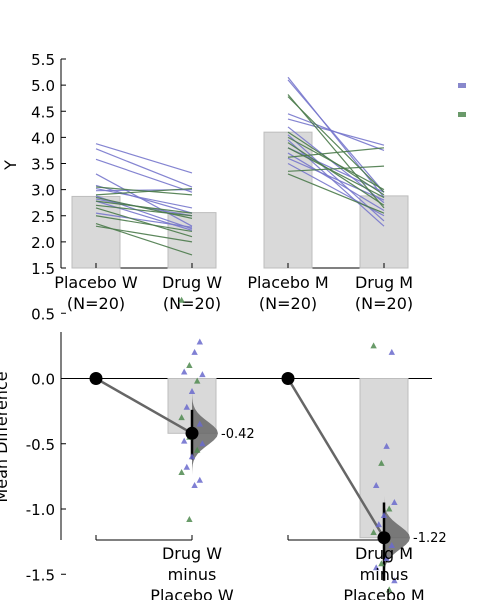 This screenshot has height=600, width=480. What do you see at coordinates (96, 282) in the screenshot?
I see `top-x-tick-label: Placebo W` at bounding box center [96, 282].